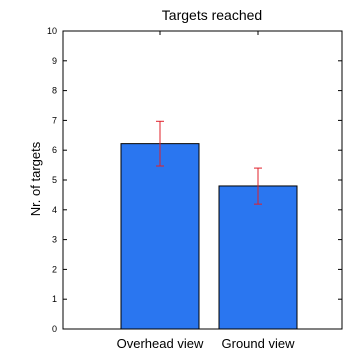 The image size is (344, 358). I want to click on y-tick-label: 7, so click(54, 120).